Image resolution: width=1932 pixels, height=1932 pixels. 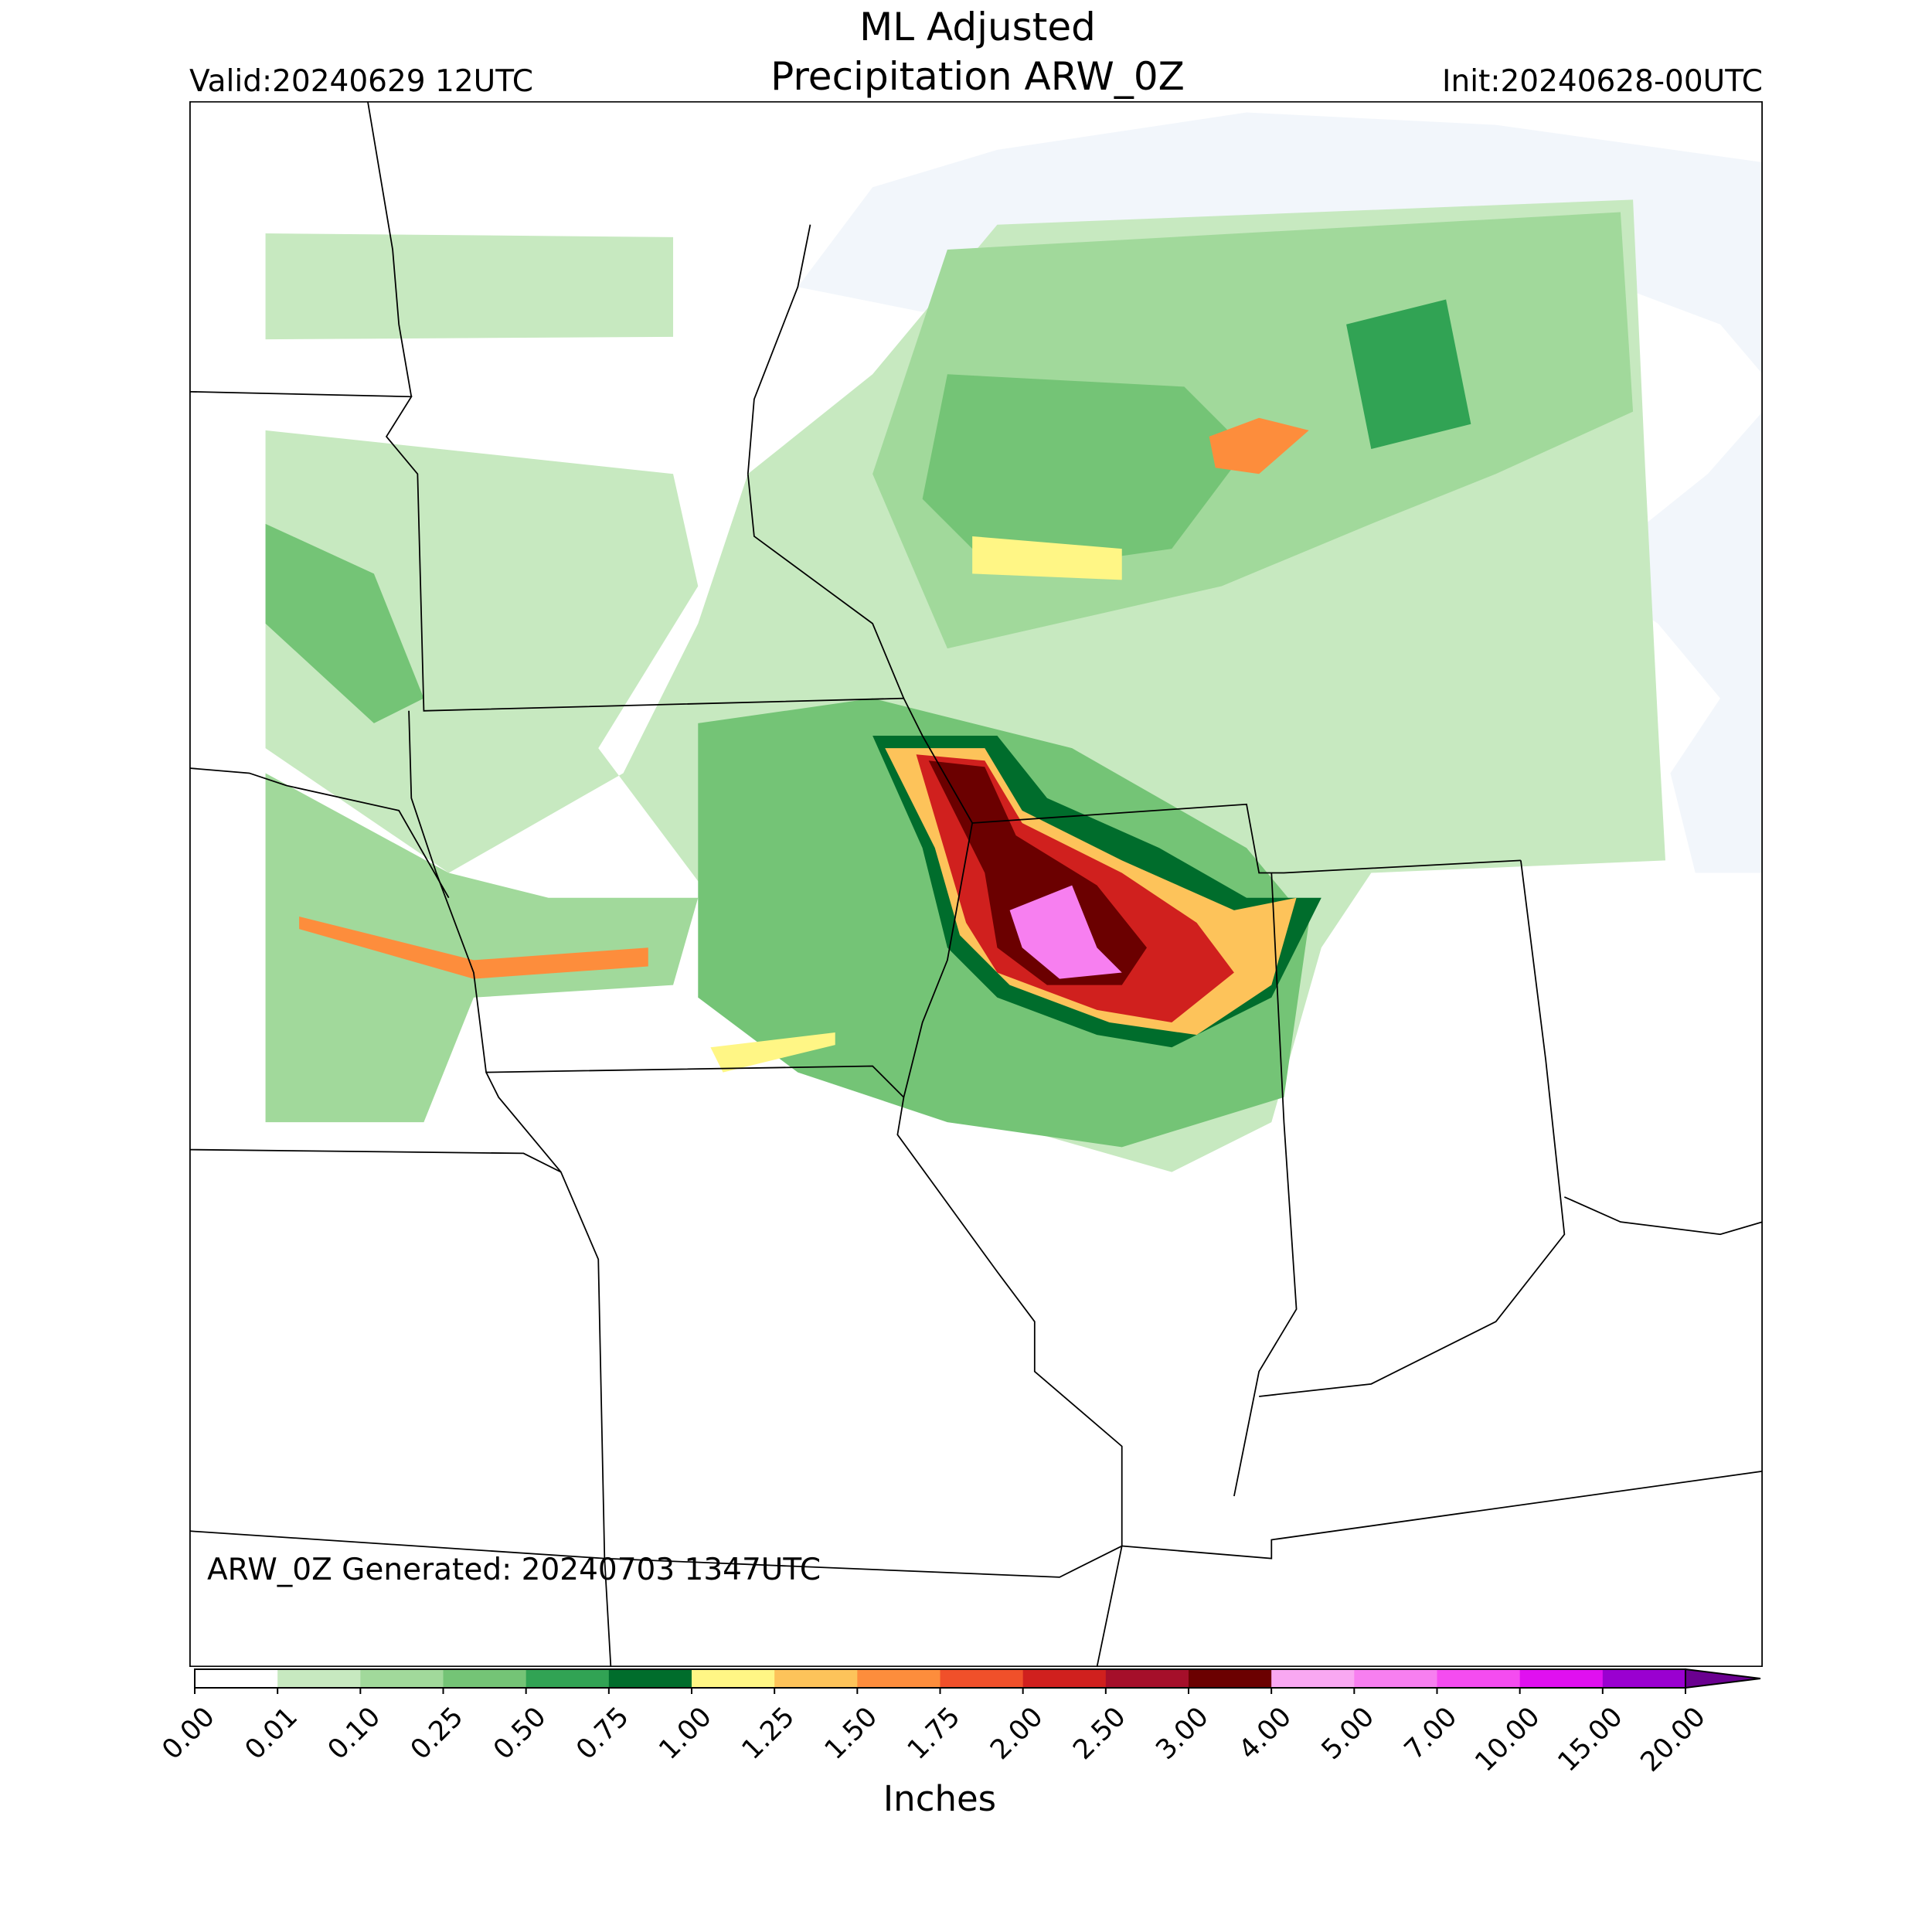 What do you see at coordinates (1431, 1734) in the screenshot?
I see `colorbar-tick-label: 7.00` at bounding box center [1431, 1734].